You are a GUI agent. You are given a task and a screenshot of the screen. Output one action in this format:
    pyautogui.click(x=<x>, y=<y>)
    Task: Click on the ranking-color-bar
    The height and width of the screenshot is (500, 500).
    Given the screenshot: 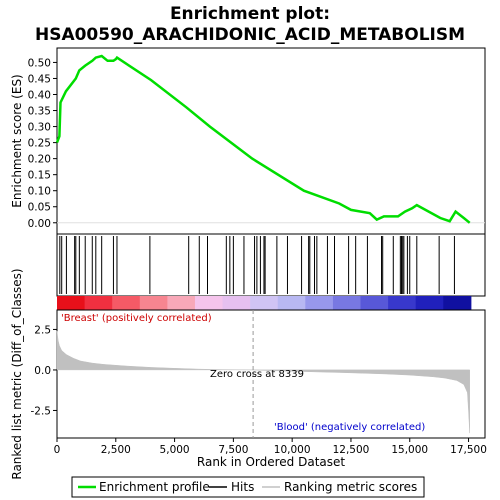 What is the action you would take?
    pyautogui.click(x=264, y=303)
    